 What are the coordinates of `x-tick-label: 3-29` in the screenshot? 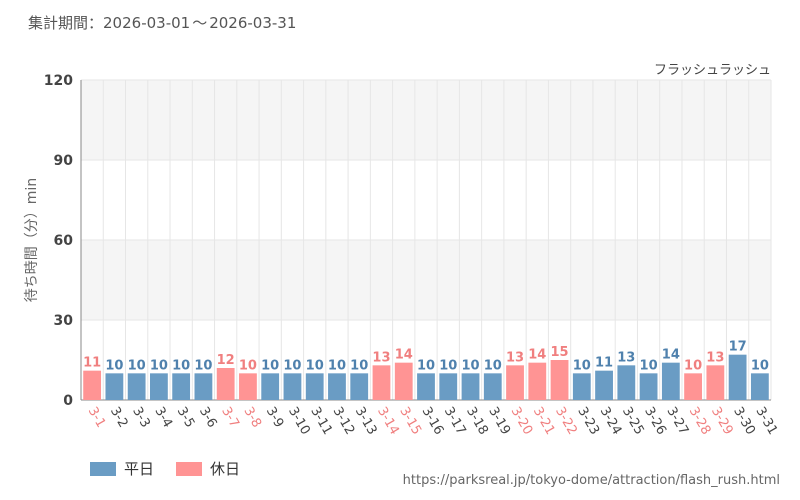 It's located at (722, 421).